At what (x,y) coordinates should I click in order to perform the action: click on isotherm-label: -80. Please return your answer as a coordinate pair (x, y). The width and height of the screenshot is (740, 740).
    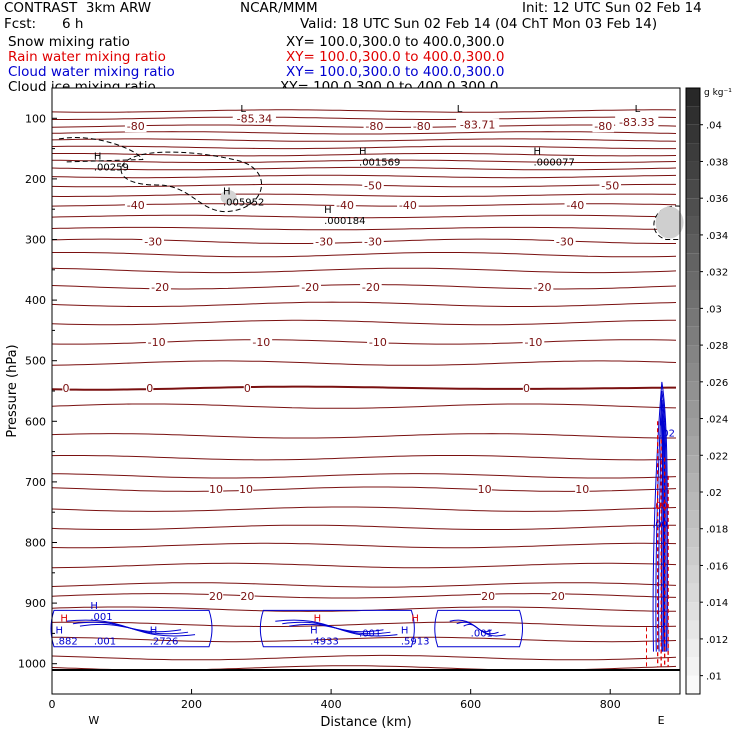
    Looking at the image, I should click on (603, 126).